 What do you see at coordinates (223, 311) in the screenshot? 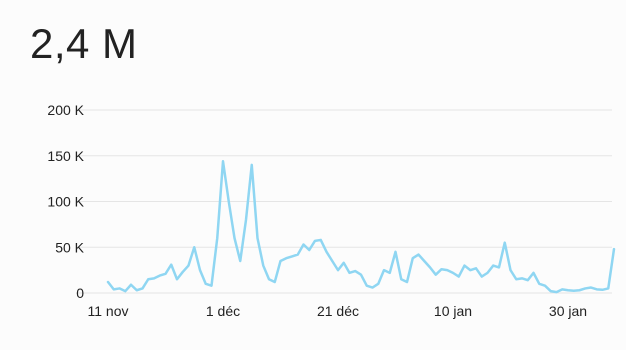
I see `x-tick-label: 1 déc` at bounding box center [223, 311].